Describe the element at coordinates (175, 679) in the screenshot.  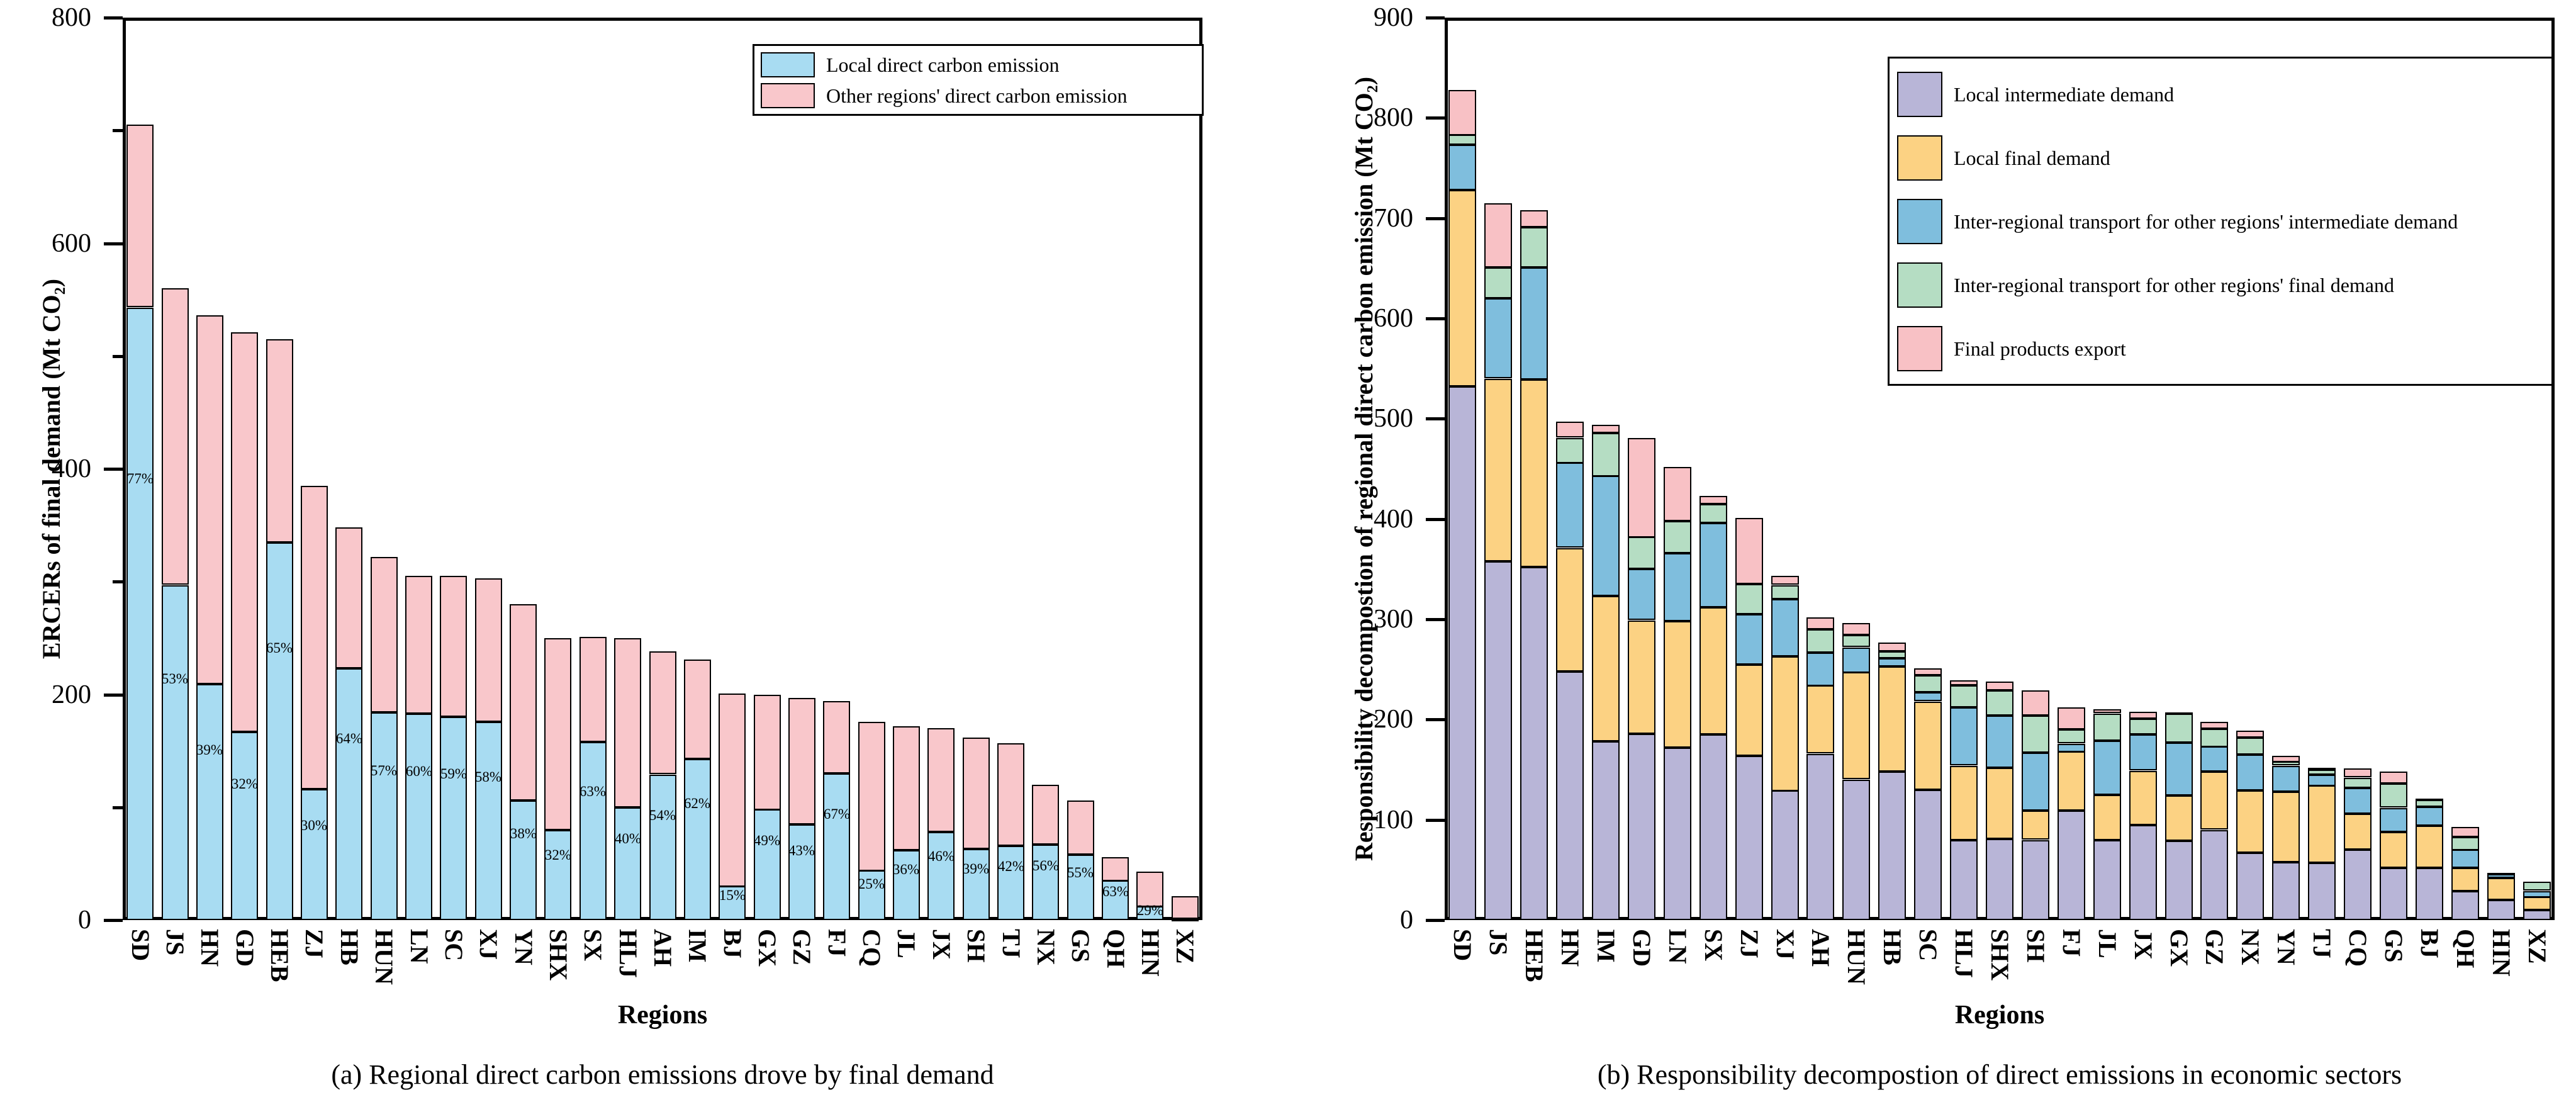
I see `bar-percent-label: 53%` at that location.